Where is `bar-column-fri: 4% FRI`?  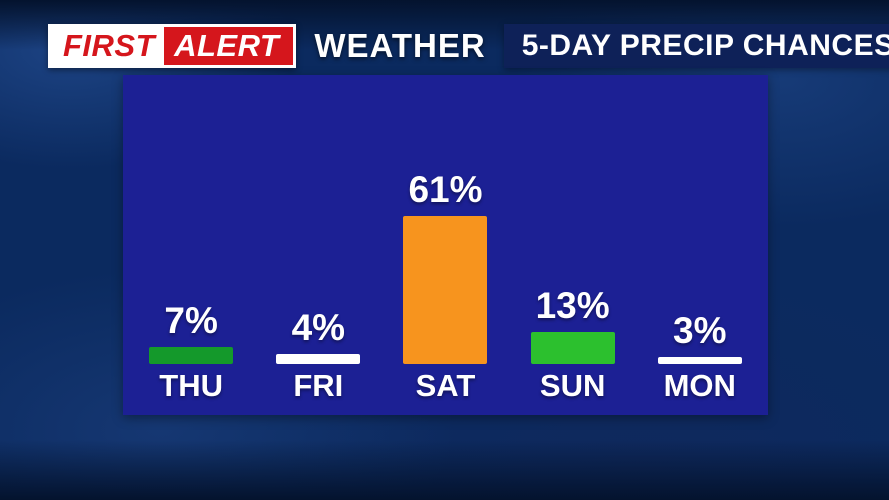 bar-column-fri: 4% FRI is located at coordinates (318, 355).